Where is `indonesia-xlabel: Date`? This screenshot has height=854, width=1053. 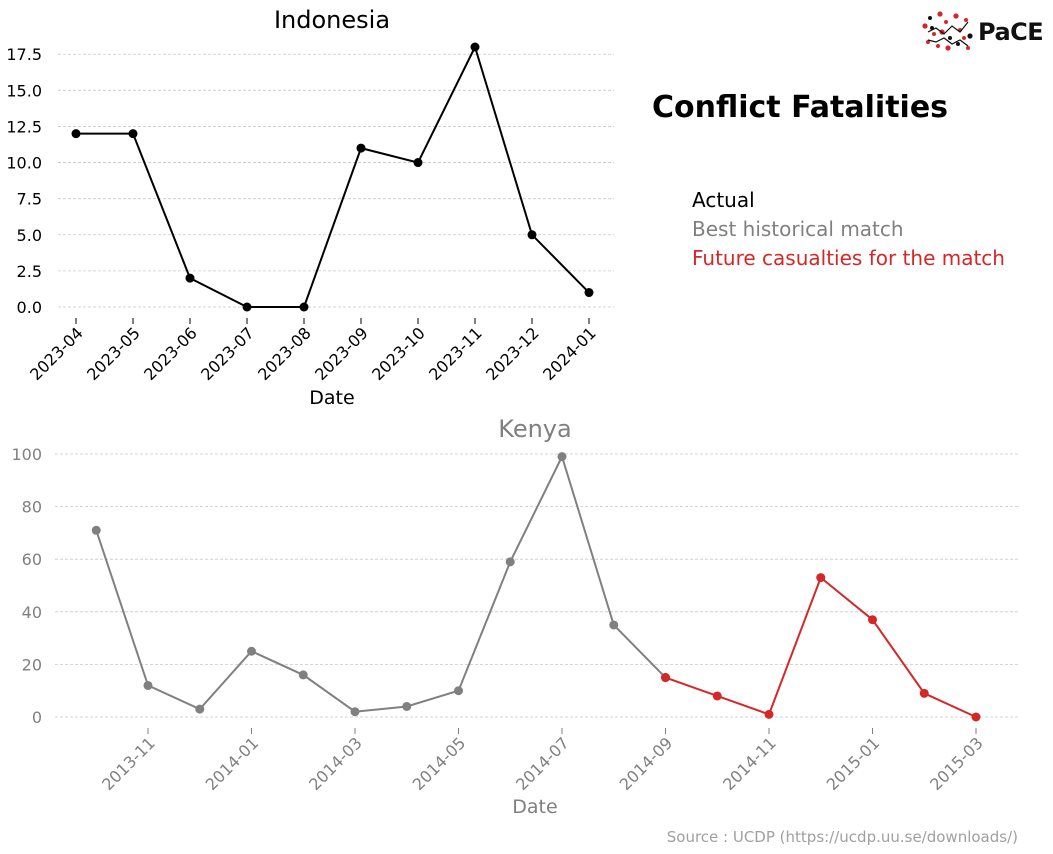
indonesia-xlabel: Date is located at coordinates (331, 398).